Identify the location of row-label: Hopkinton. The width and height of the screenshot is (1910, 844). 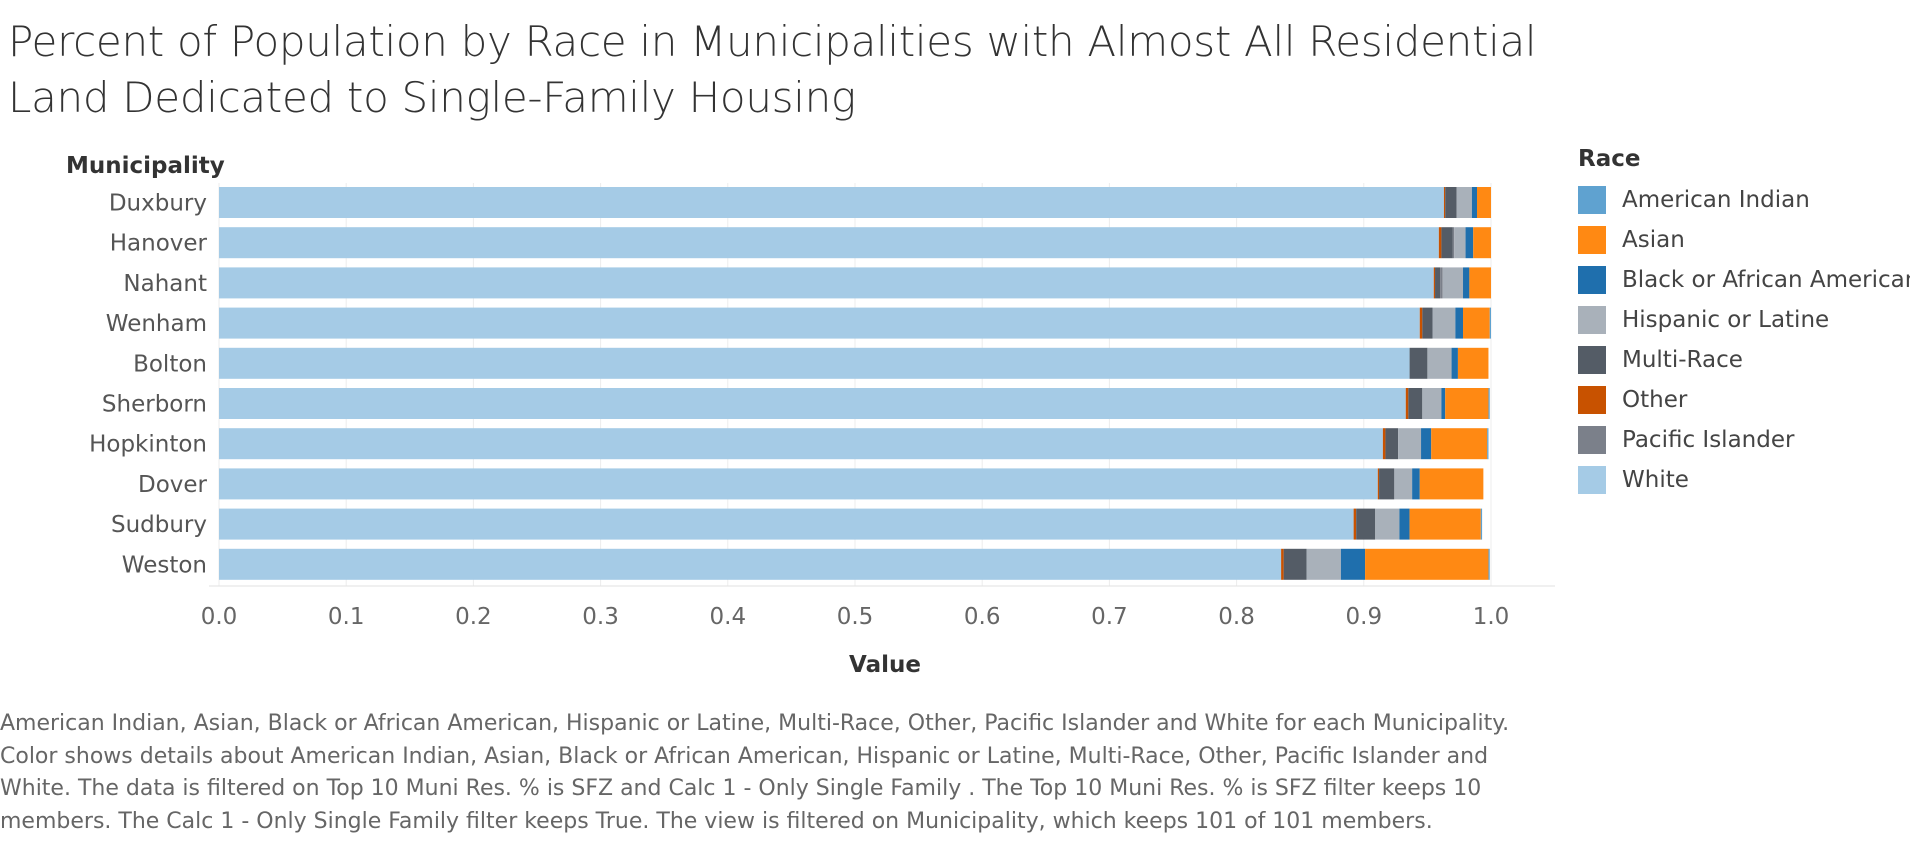
(148, 445).